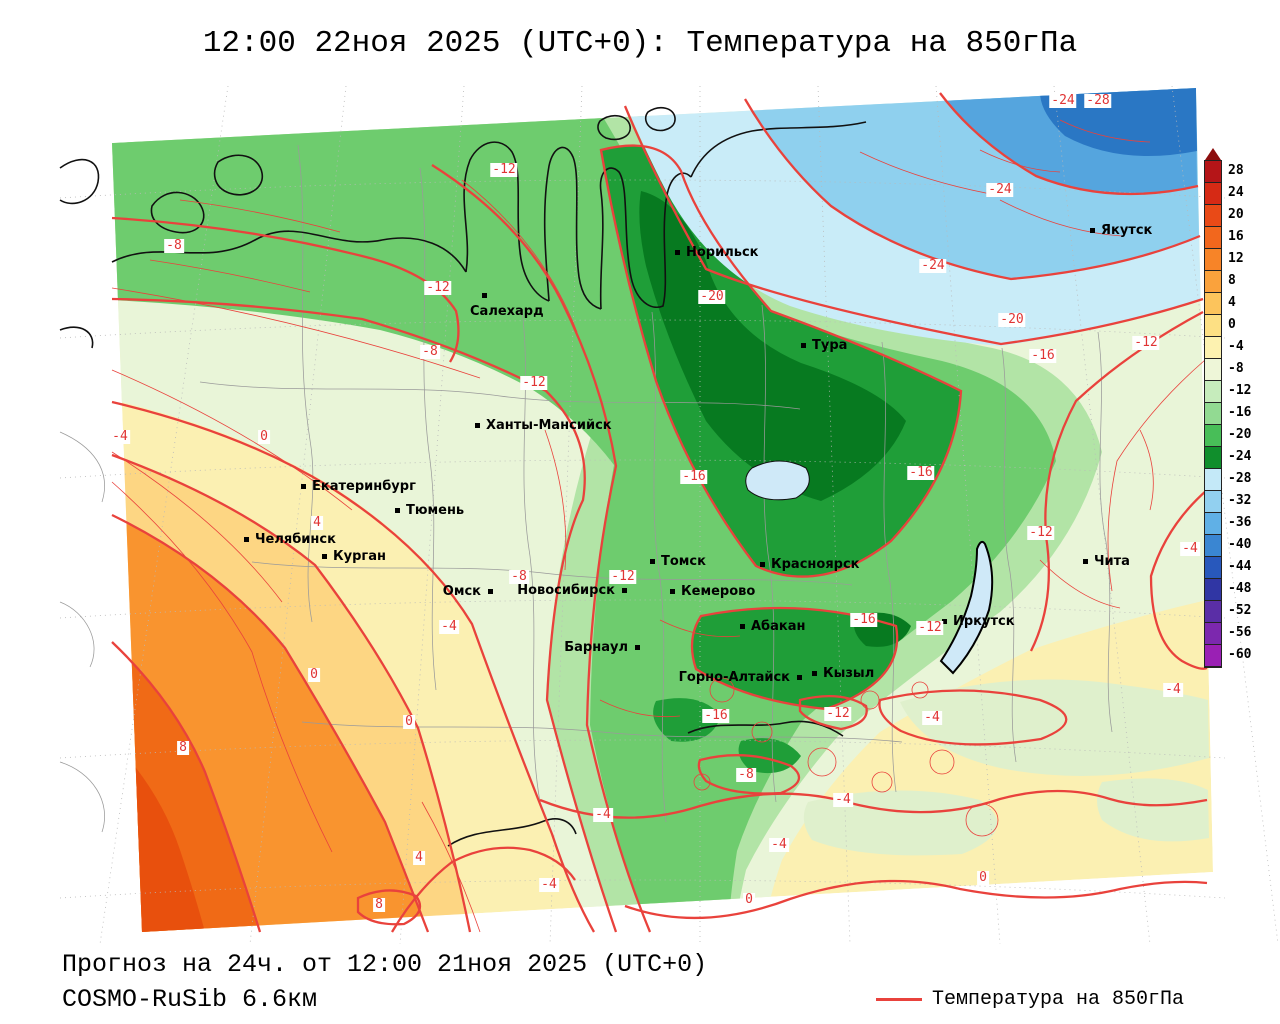 The width and height of the screenshot is (1280, 1024). What do you see at coordinates (1112, 561) in the screenshot?
I see `city-label: Чита` at bounding box center [1112, 561].